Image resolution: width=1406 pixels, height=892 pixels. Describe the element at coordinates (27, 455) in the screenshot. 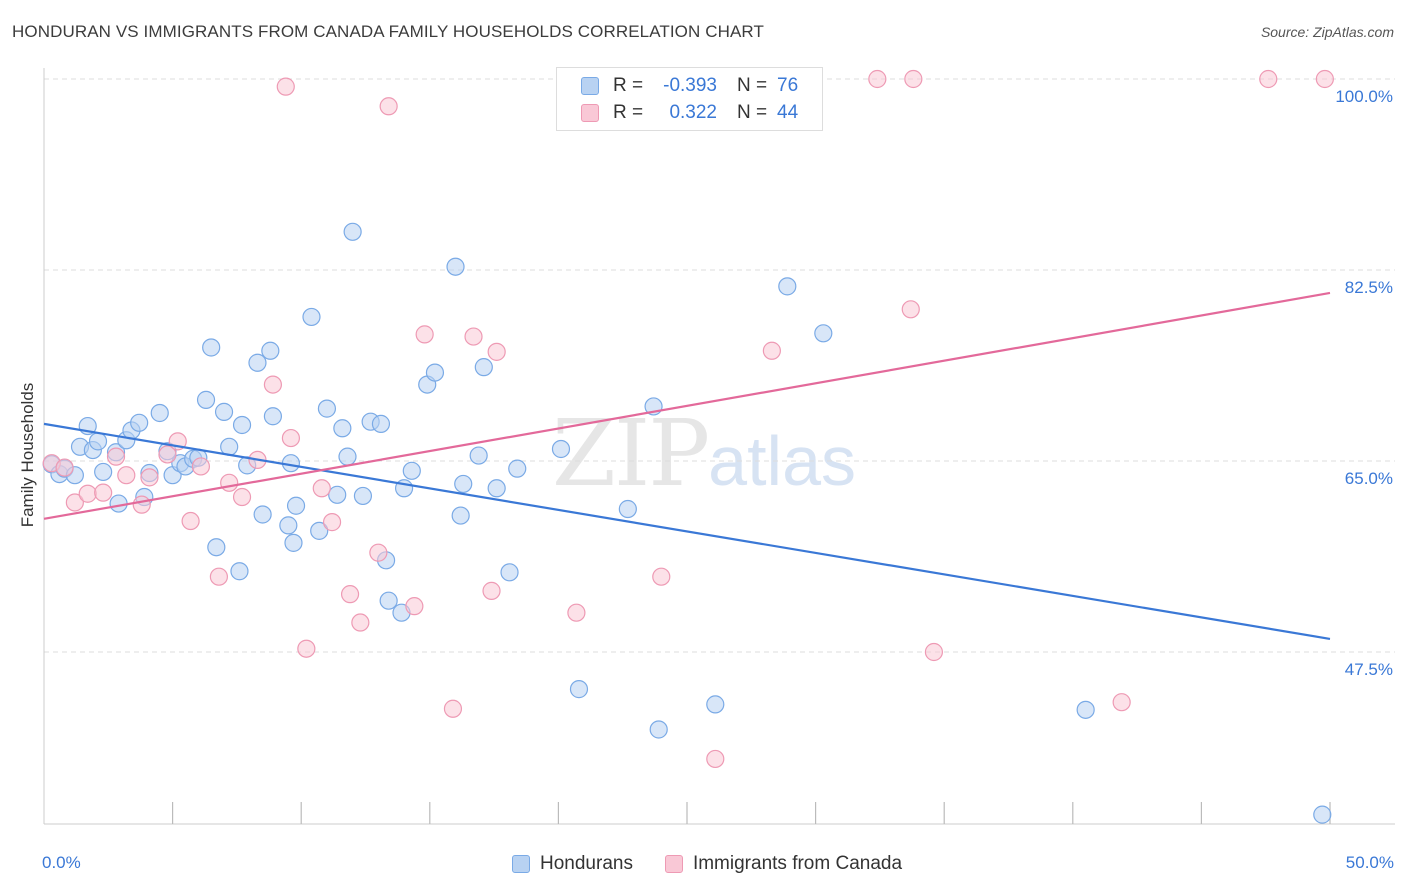

I see `y-axis-label: Family Households` at that location.